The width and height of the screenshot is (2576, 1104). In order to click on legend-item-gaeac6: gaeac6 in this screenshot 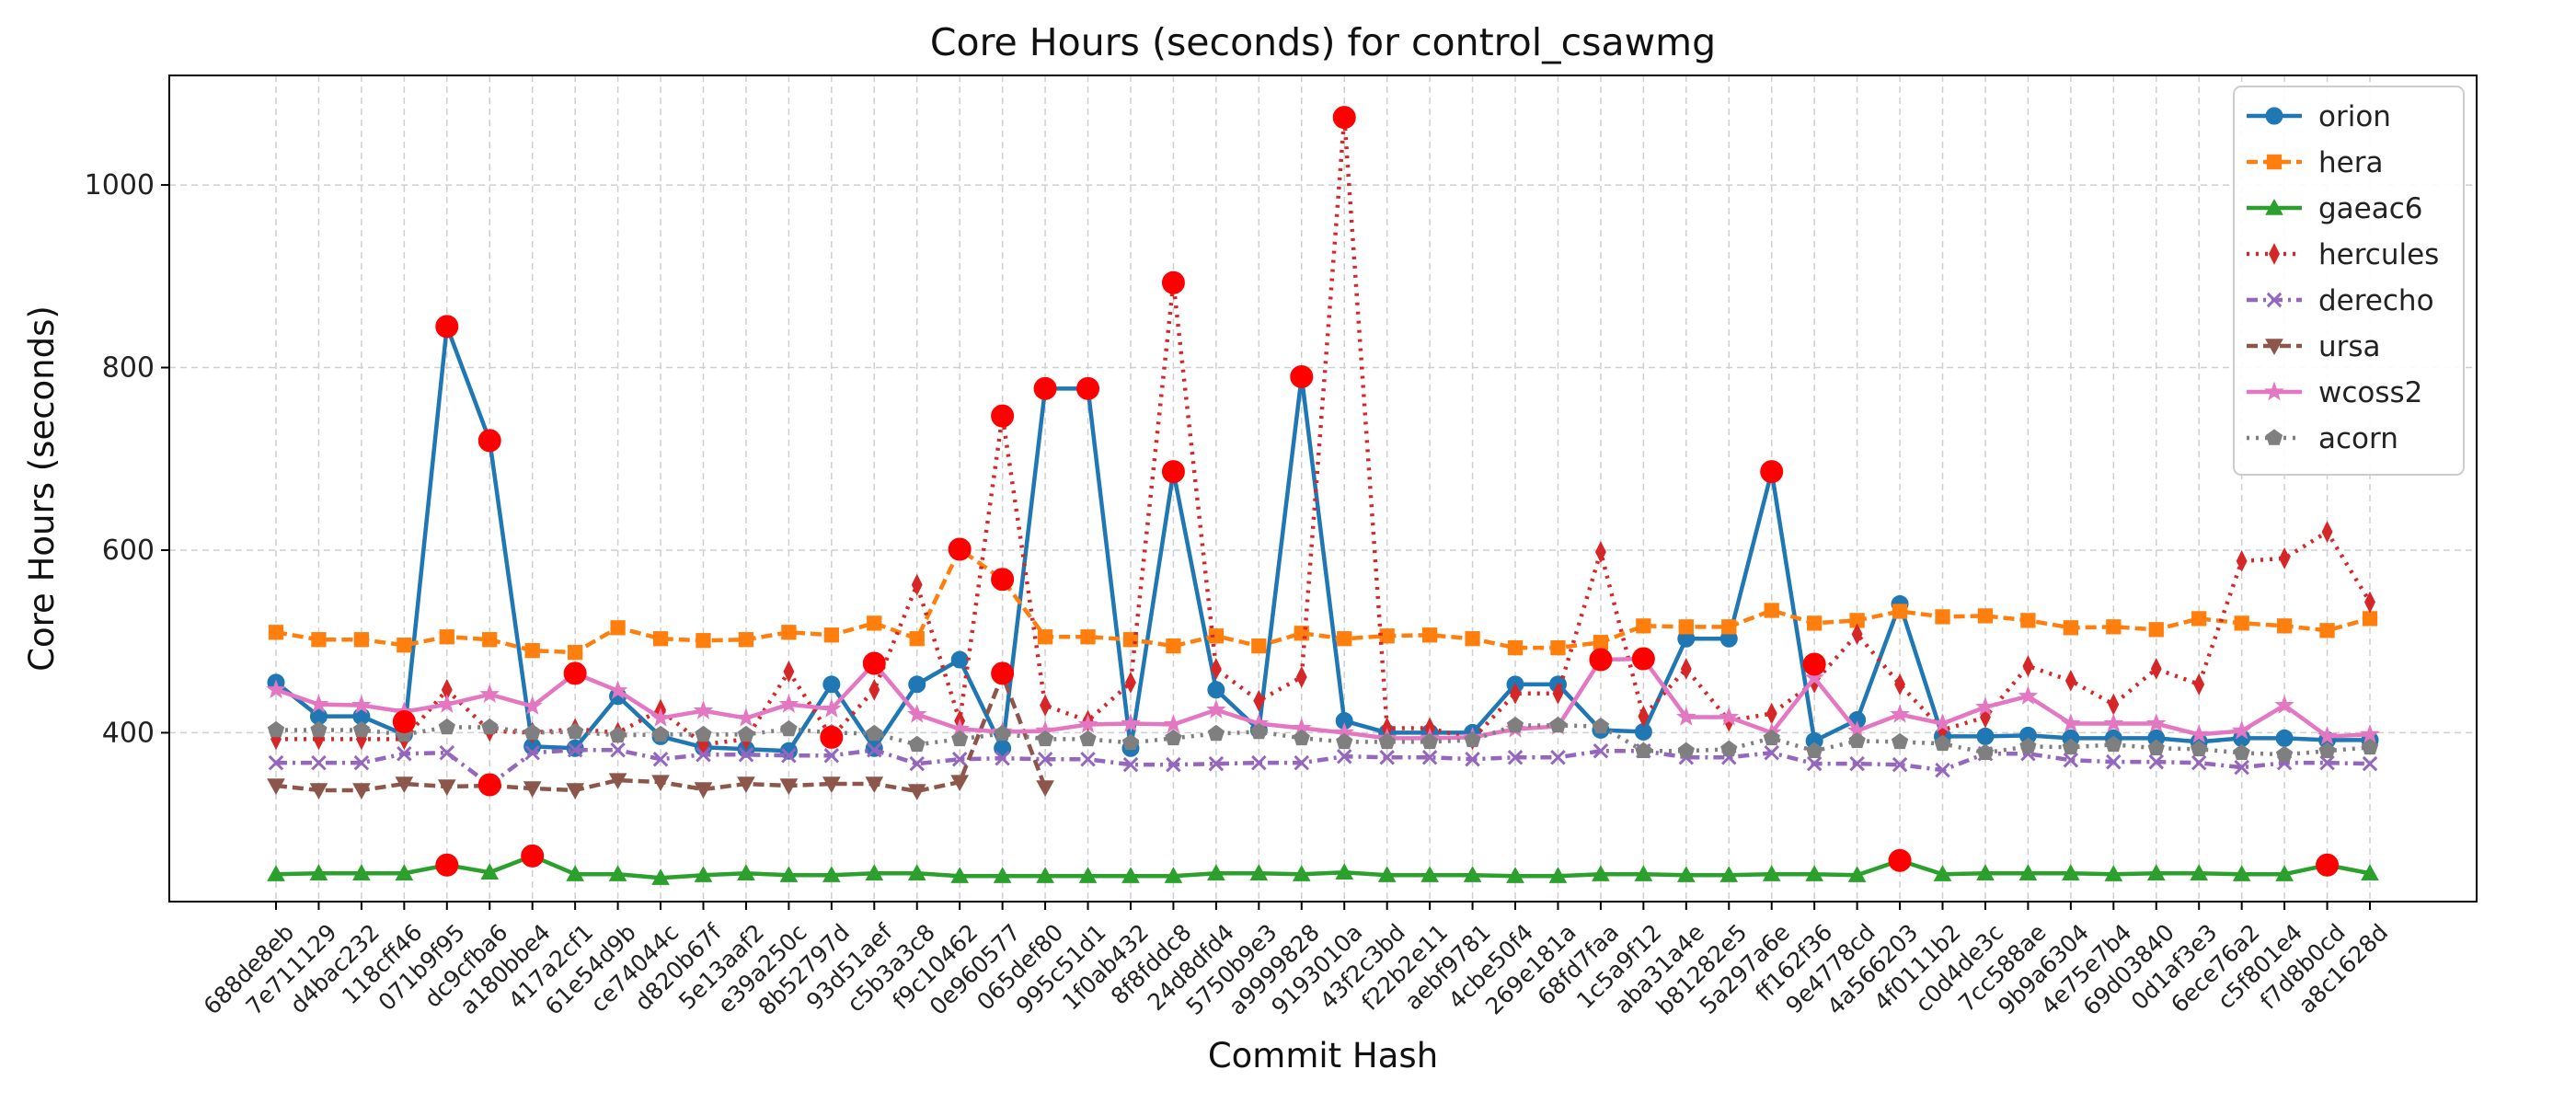, I will do `click(2335, 208)`.